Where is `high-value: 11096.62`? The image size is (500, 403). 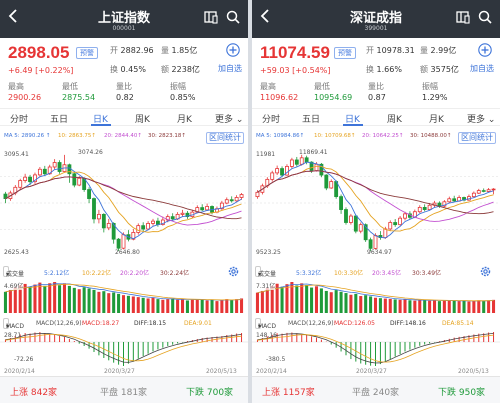 high-value: 11096.62 is located at coordinates (279, 97).